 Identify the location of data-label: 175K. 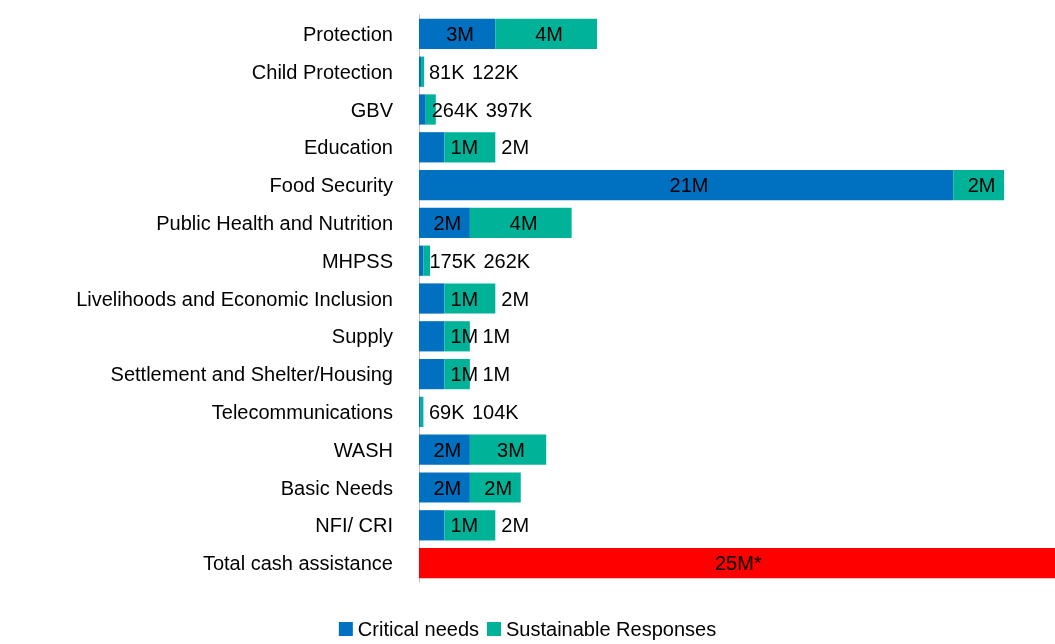
(453, 260).